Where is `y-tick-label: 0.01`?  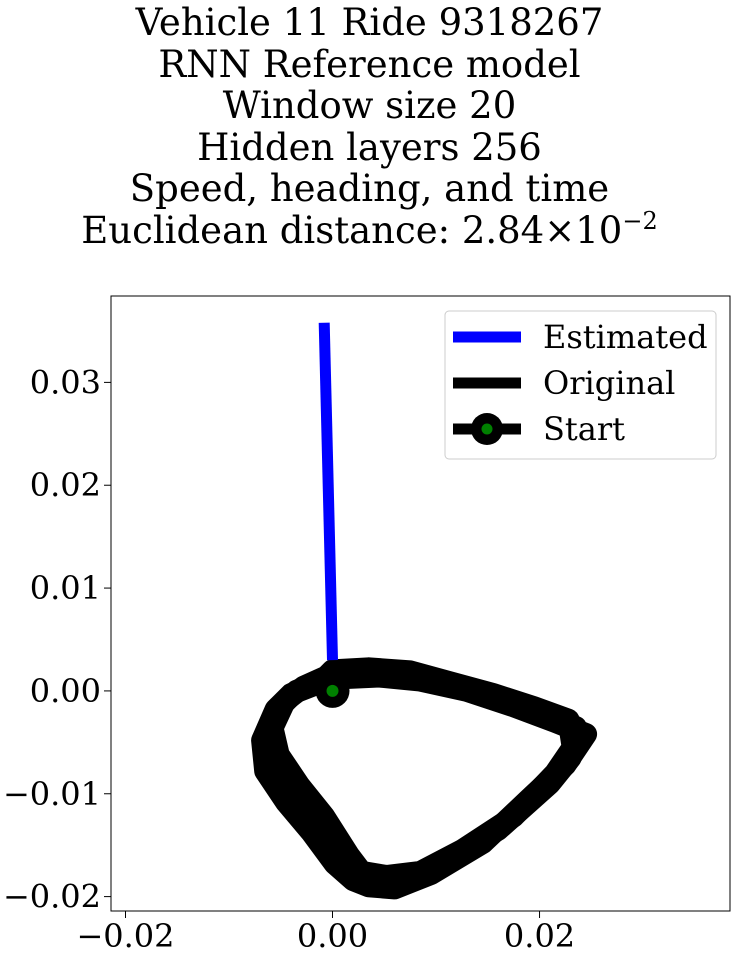 y-tick-label: 0.01 is located at coordinates (65, 588).